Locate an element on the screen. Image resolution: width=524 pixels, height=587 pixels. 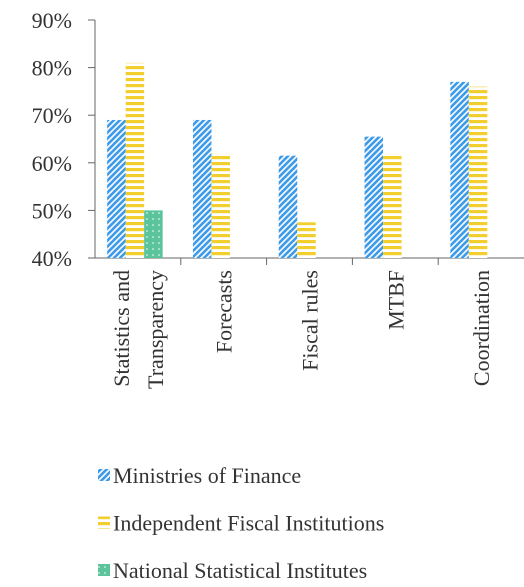
x-tick-label: Forecasts is located at coordinates (224, 311).